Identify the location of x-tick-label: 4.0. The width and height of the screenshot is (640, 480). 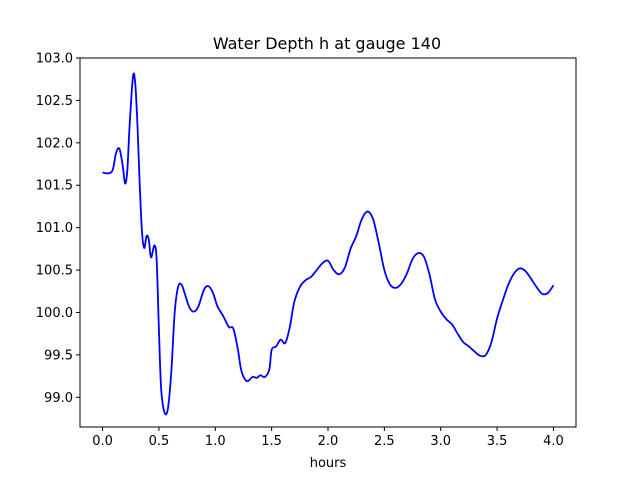
(553, 441).